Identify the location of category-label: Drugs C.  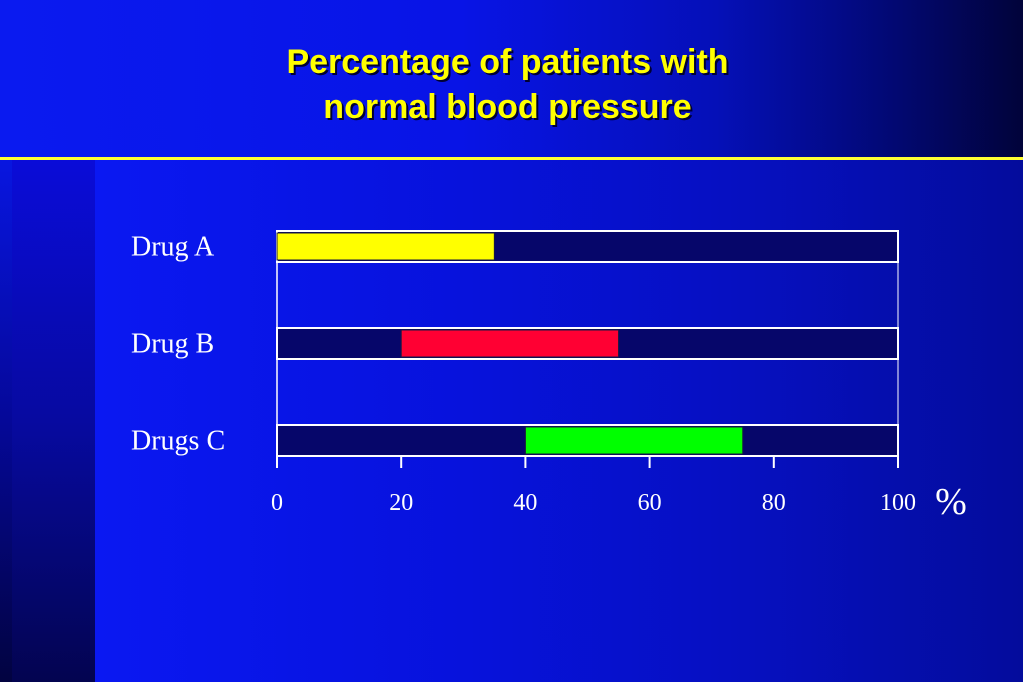
(178, 441).